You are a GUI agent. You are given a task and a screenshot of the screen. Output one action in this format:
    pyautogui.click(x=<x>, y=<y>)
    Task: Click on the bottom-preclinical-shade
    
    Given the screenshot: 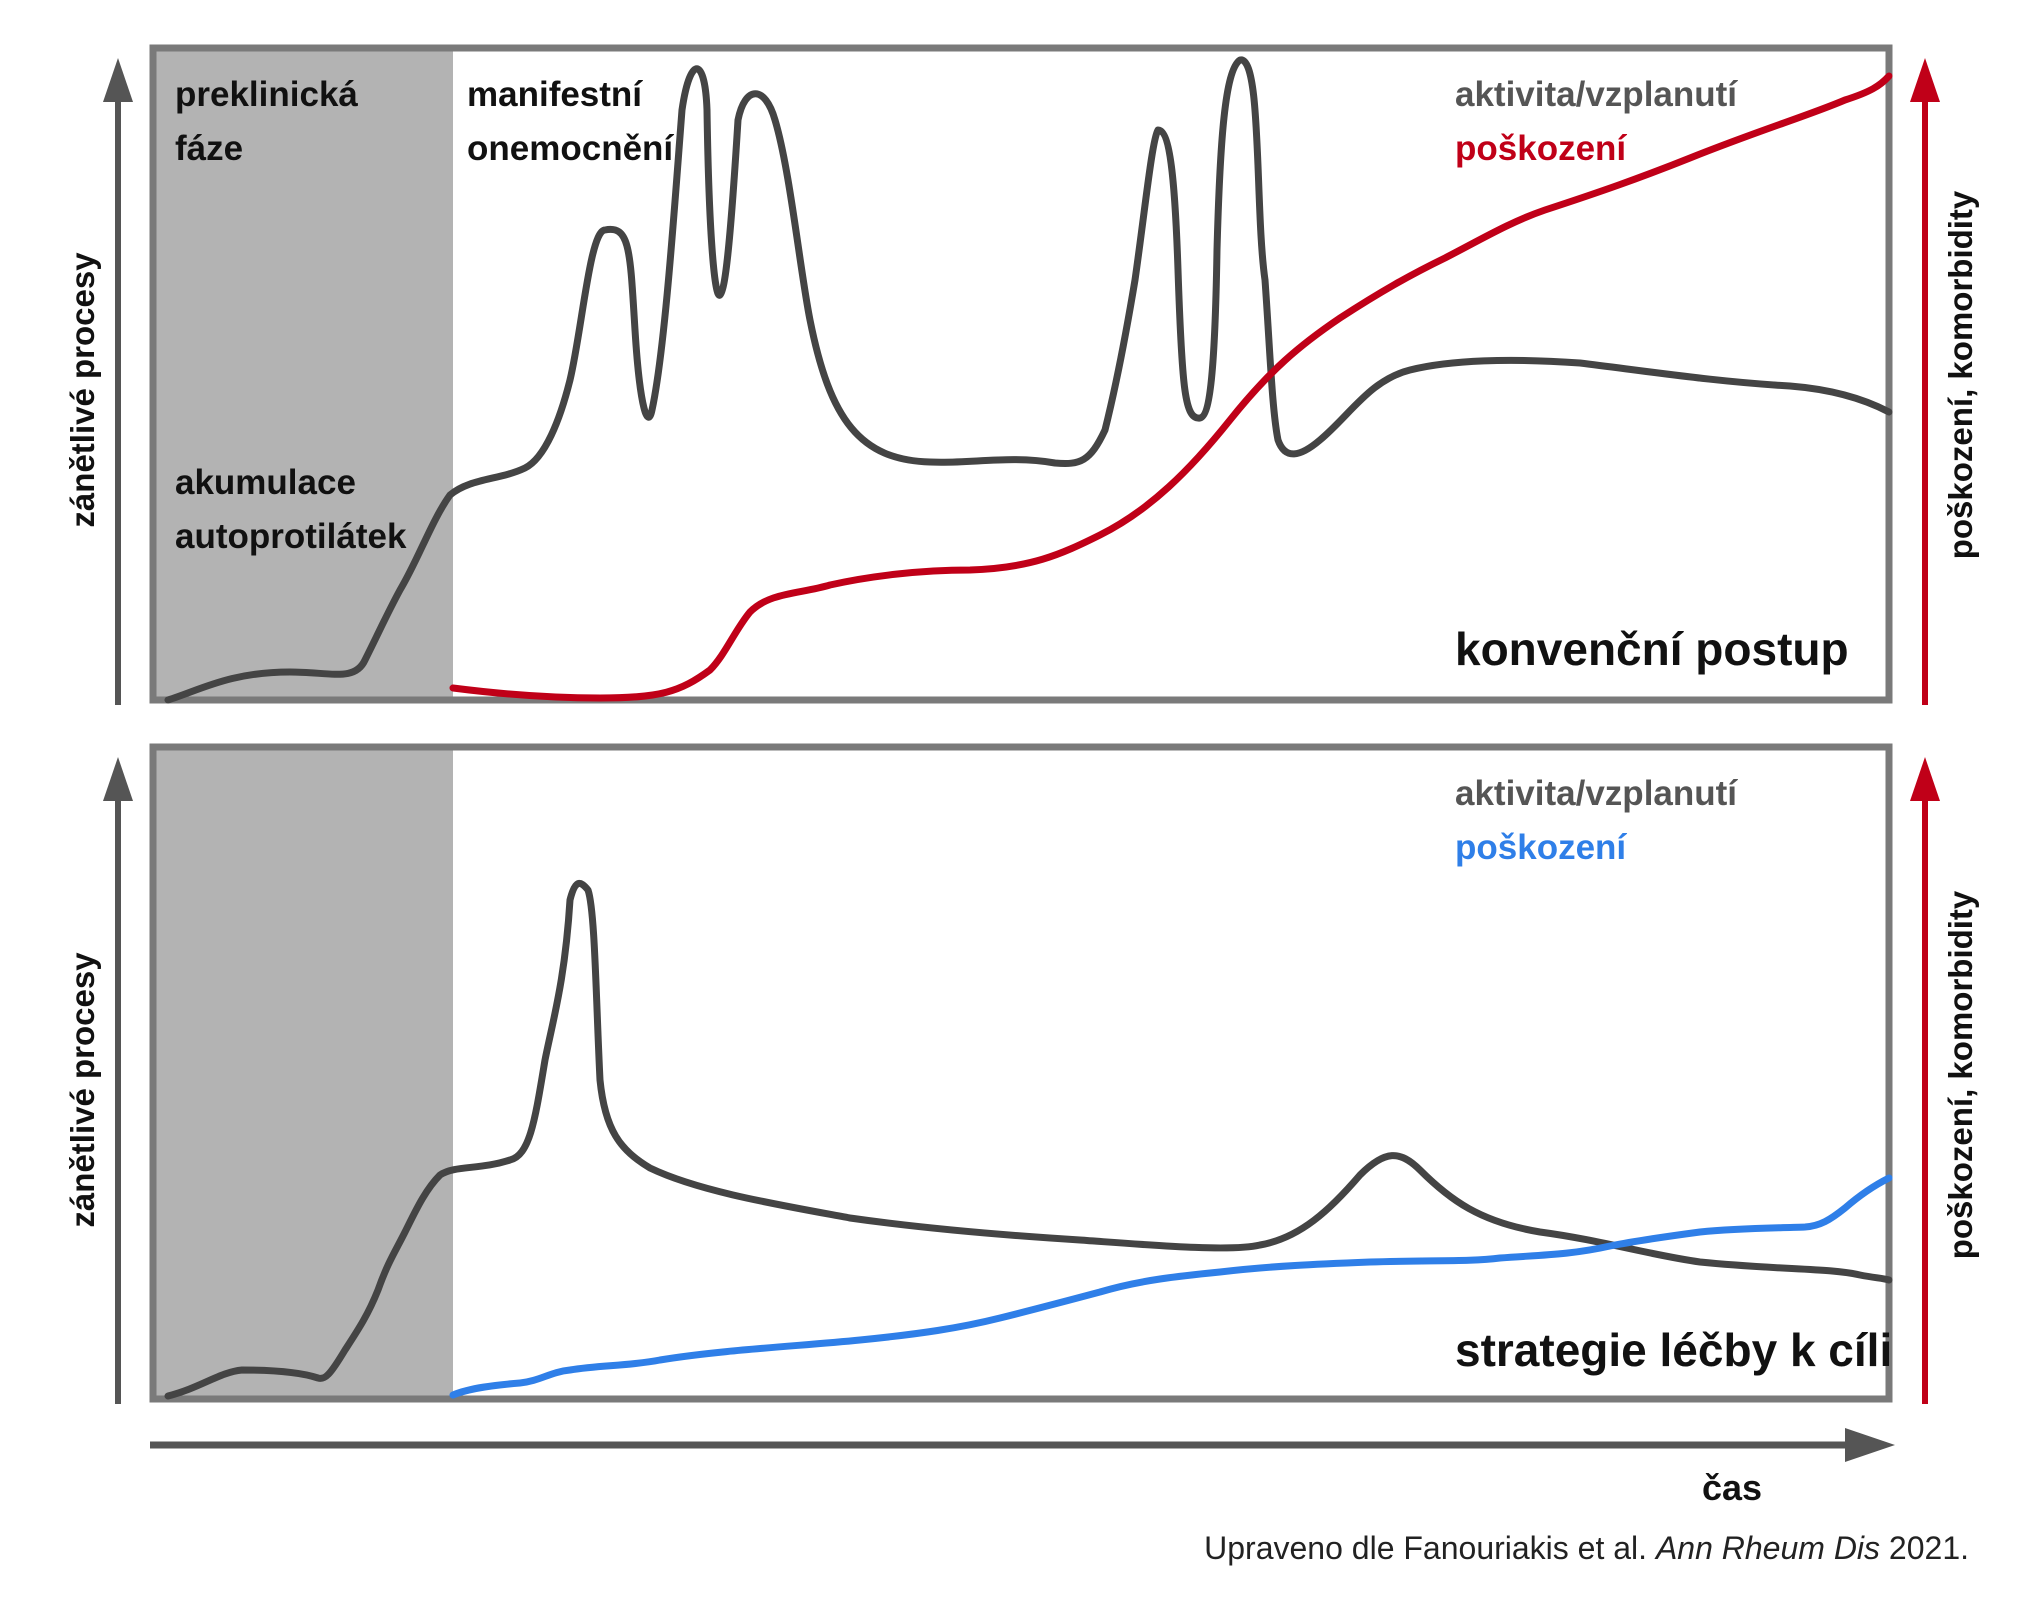 What is the action you would take?
    pyautogui.click(x=303, y=1073)
    